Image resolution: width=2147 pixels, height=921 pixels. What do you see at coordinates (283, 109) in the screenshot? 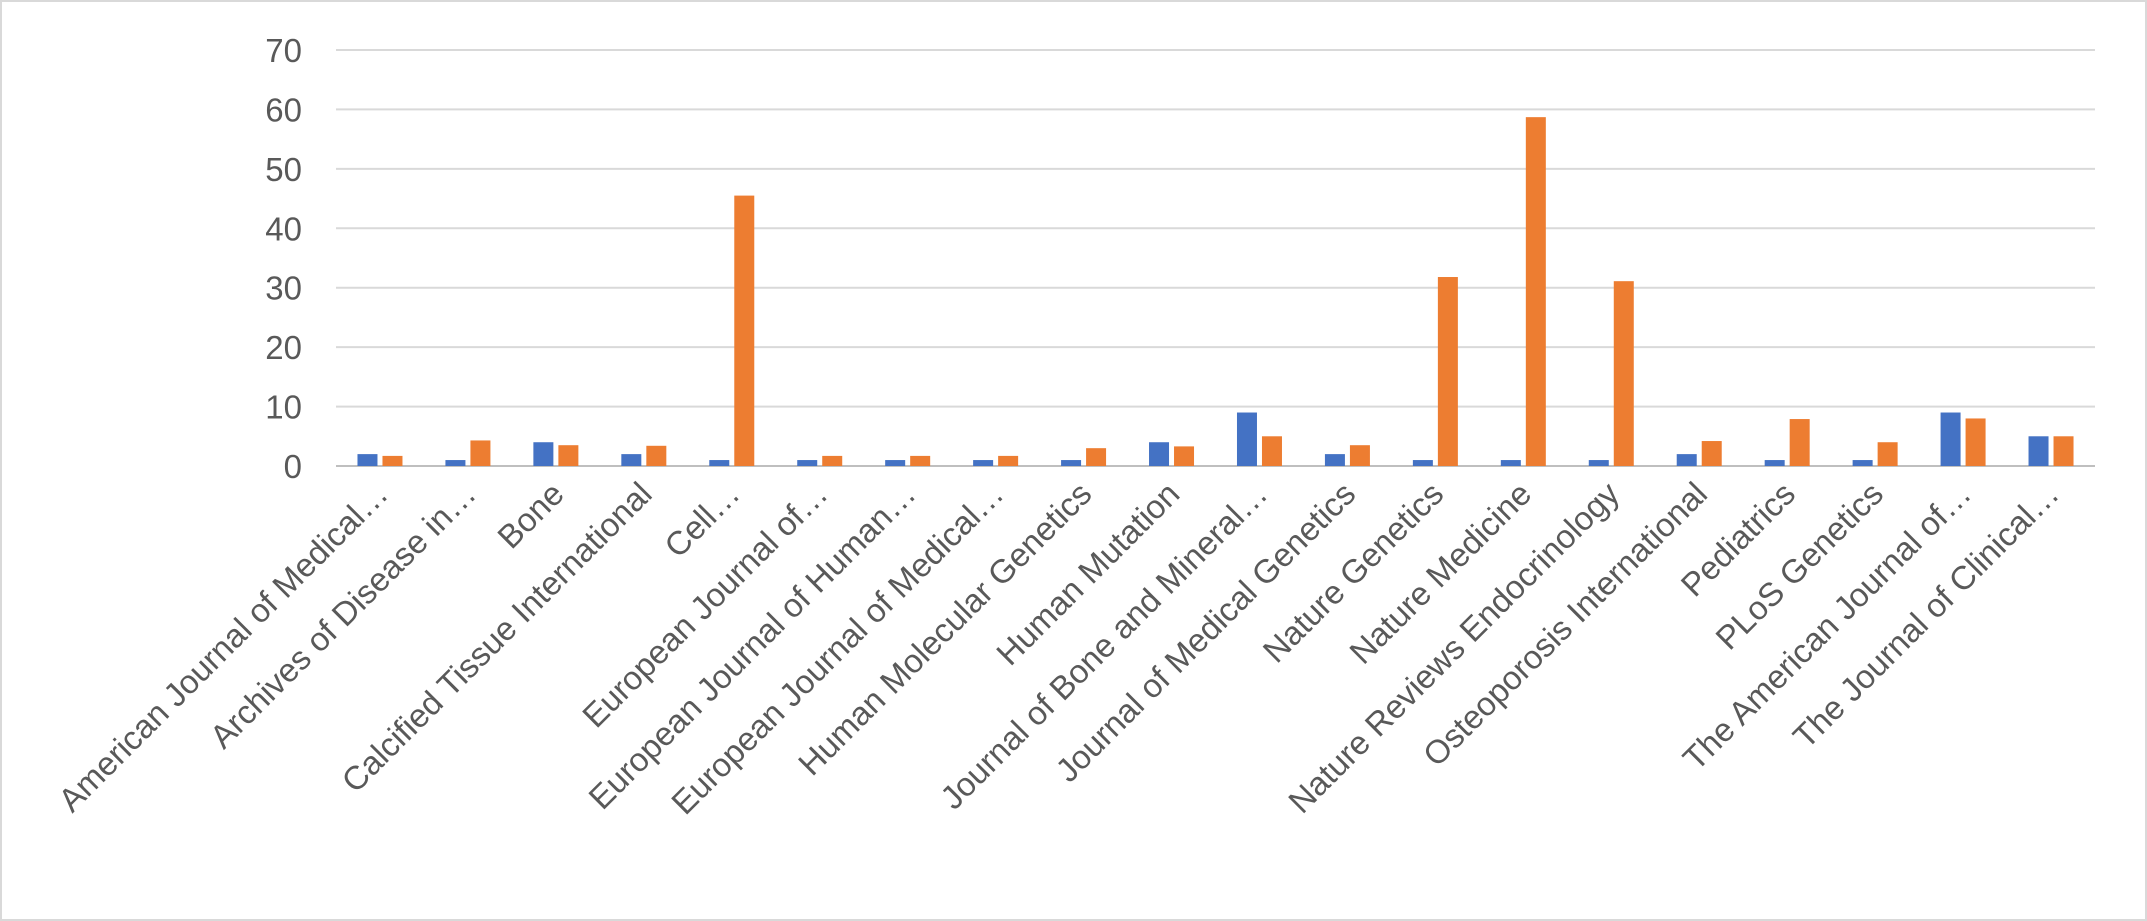
I see `y-tick-label: 60` at bounding box center [283, 109].